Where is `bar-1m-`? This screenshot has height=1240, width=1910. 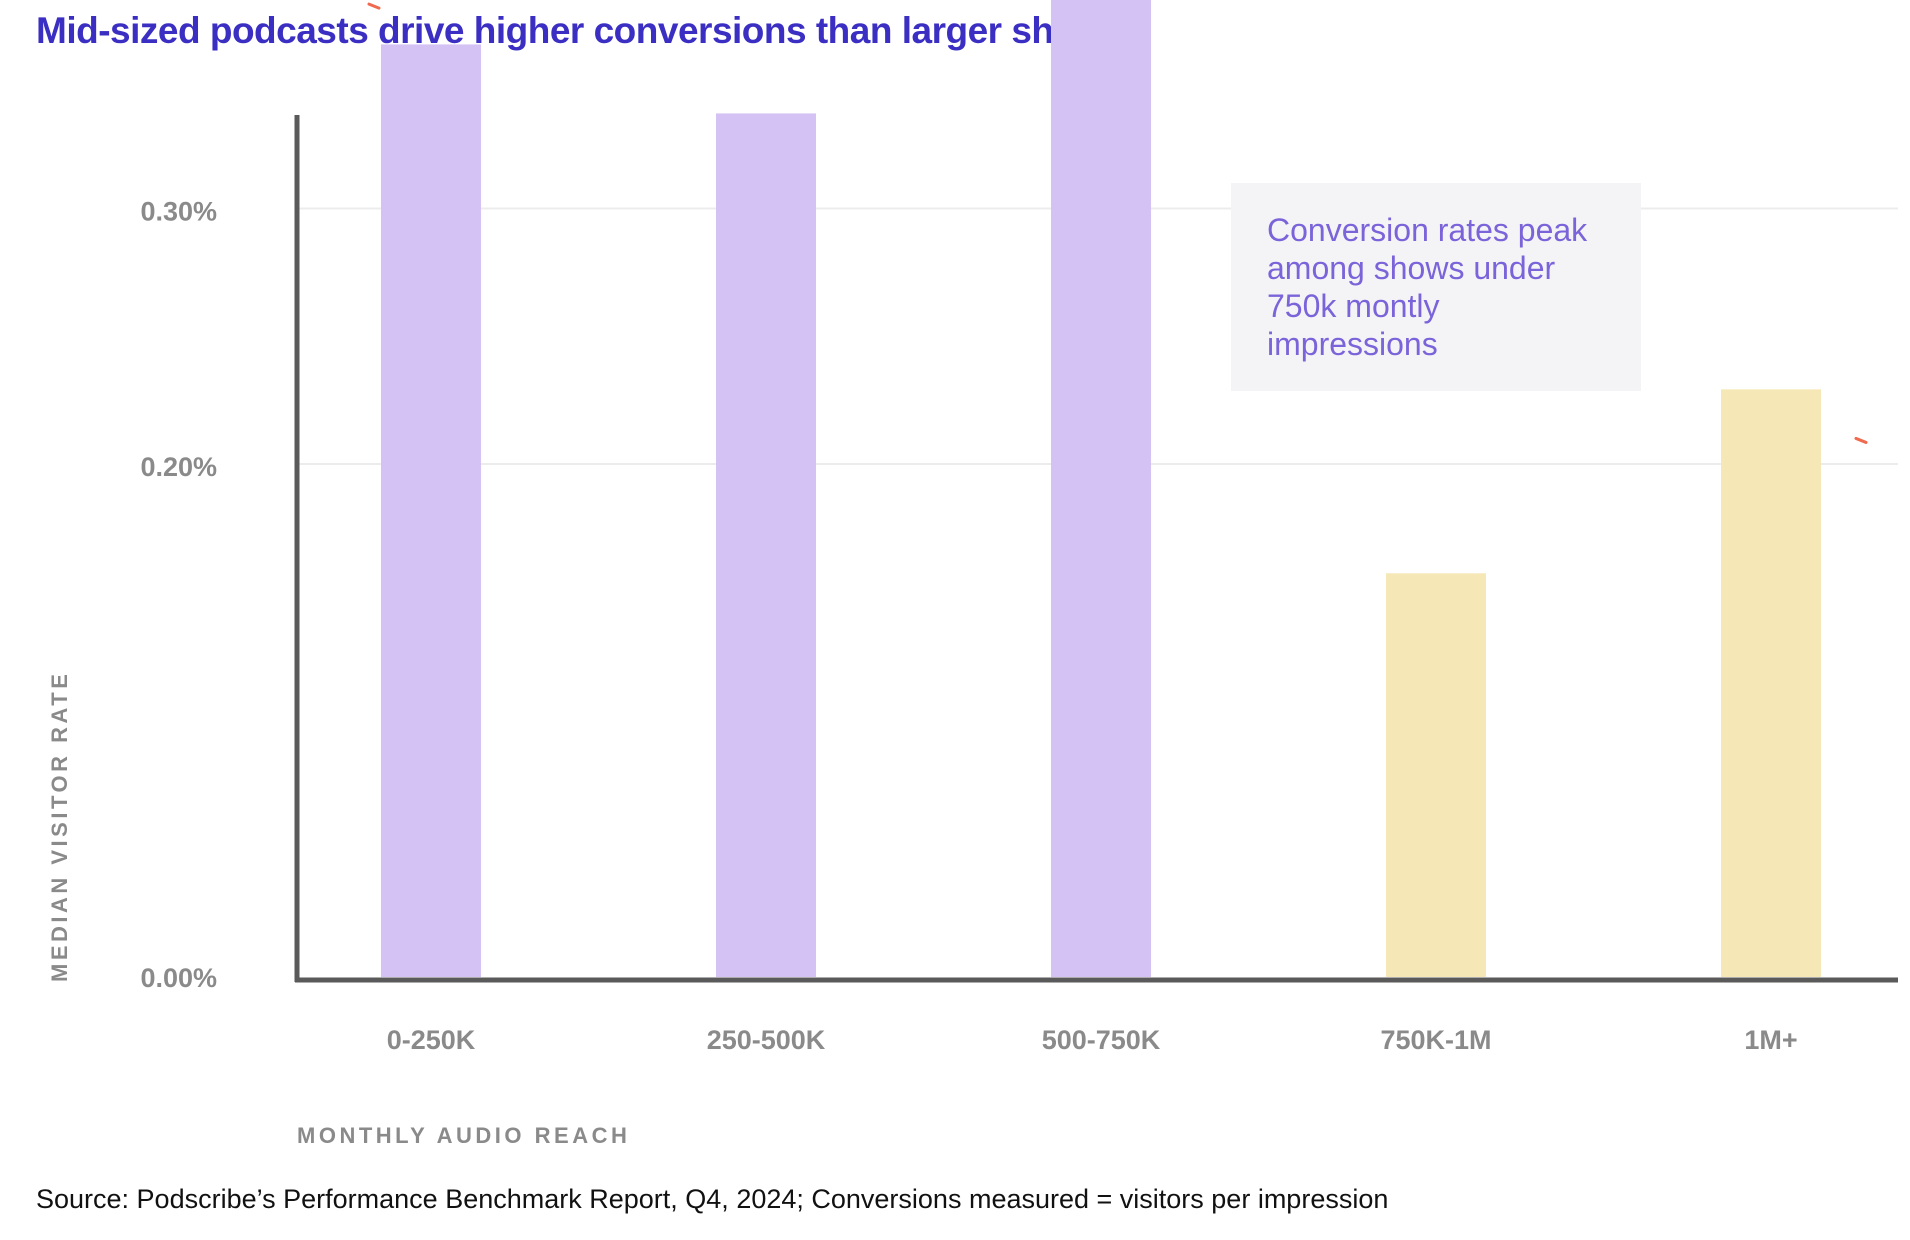
bar-1m- is located at coordinates (1771, 683).